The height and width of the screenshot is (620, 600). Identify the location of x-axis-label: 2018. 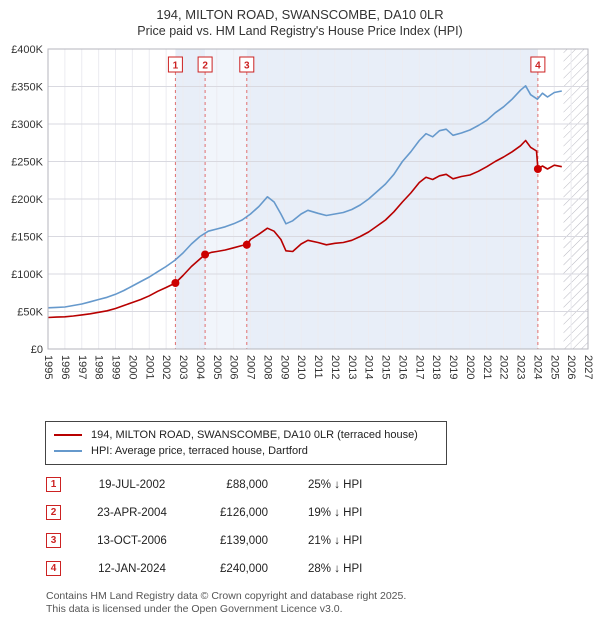
(436, 367).